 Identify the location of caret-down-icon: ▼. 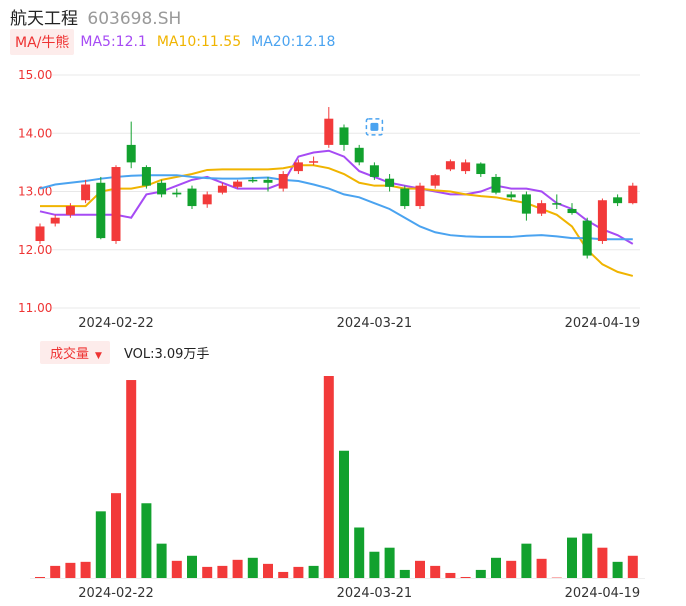
(98, 355).